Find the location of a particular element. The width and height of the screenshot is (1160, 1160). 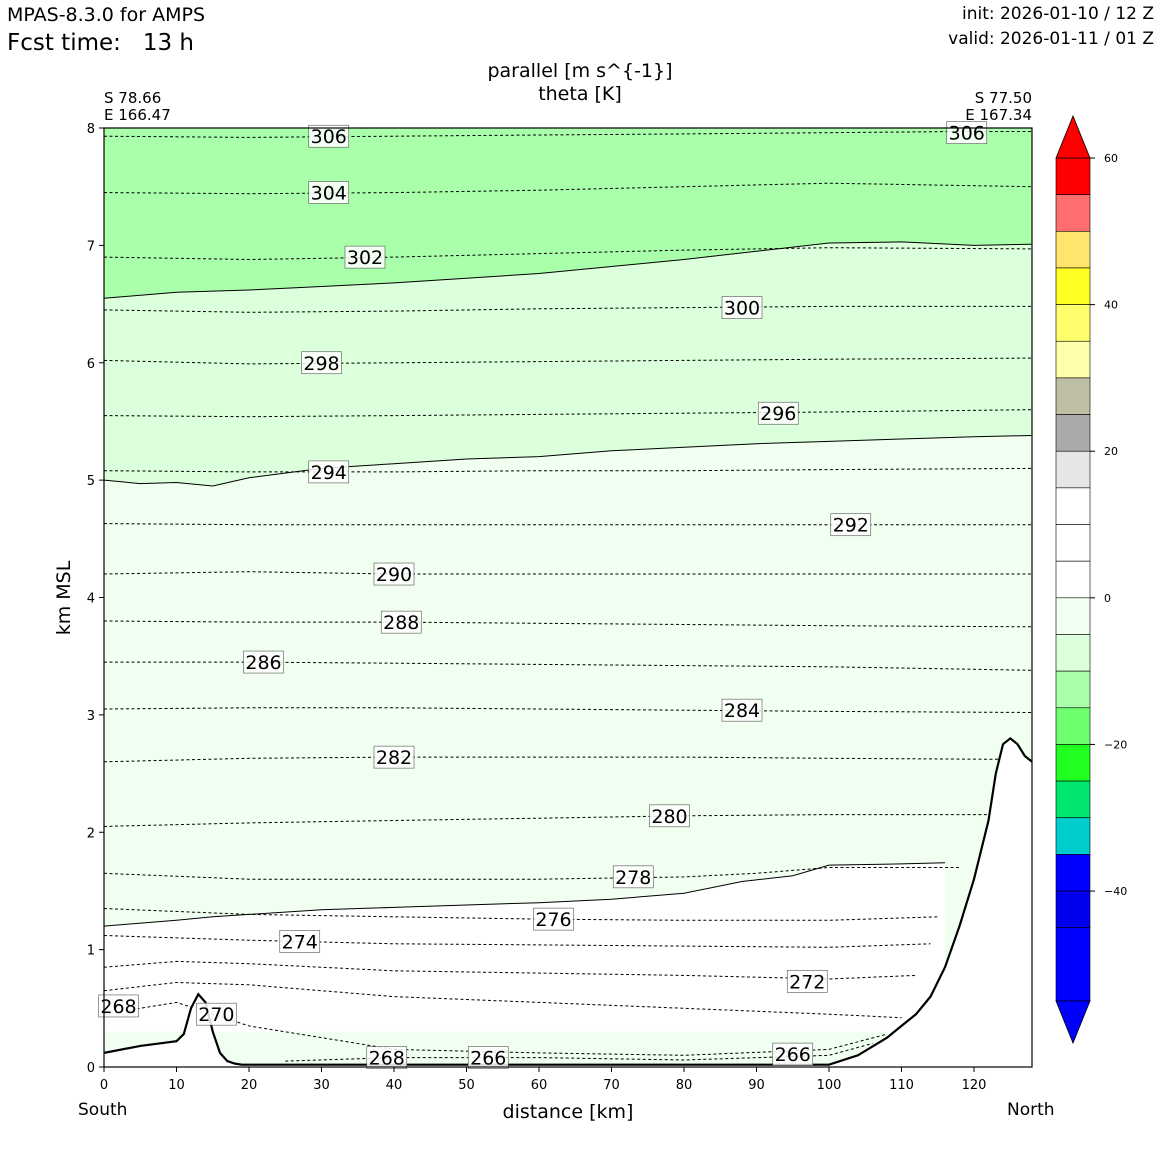

colorbar-tick-label-40: 40 is located at coordinates (1111, 305).